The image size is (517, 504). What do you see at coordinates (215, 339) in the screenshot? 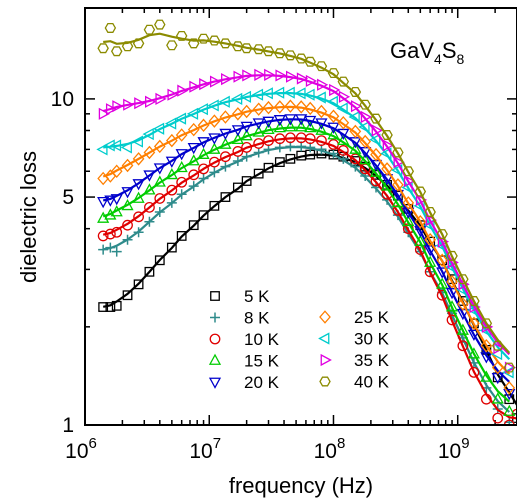
I see `legend-marker-10k` at bounding box center [215, 339].